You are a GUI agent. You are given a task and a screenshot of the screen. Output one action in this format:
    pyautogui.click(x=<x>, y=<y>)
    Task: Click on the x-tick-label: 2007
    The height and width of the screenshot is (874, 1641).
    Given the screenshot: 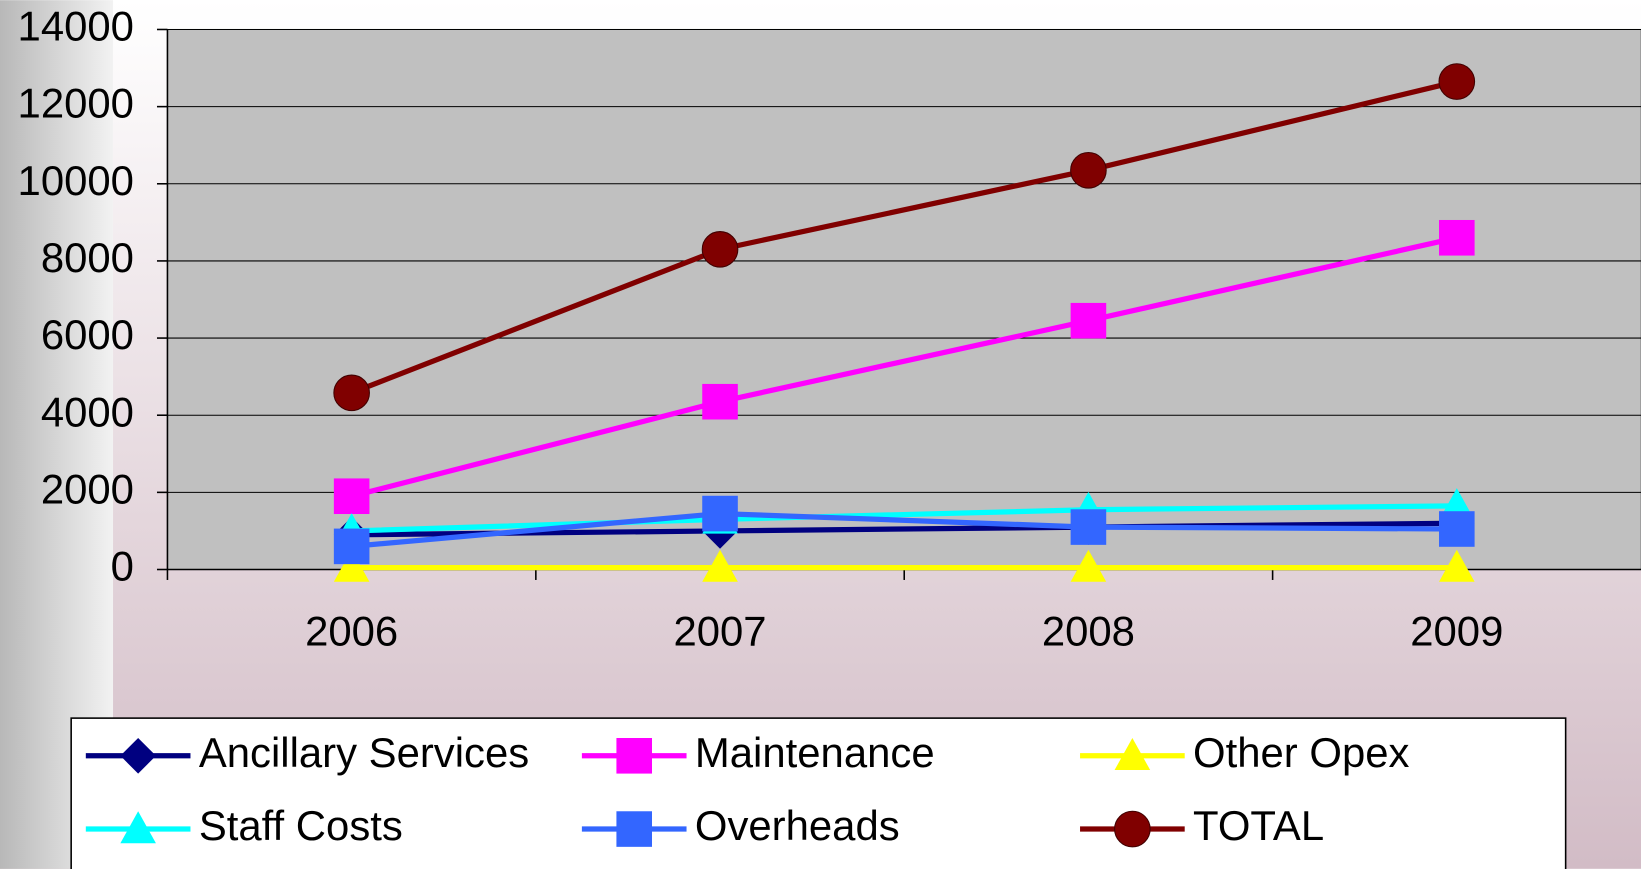 What is the action you would take?
    pyautogui.click(x=719, y=630)
    